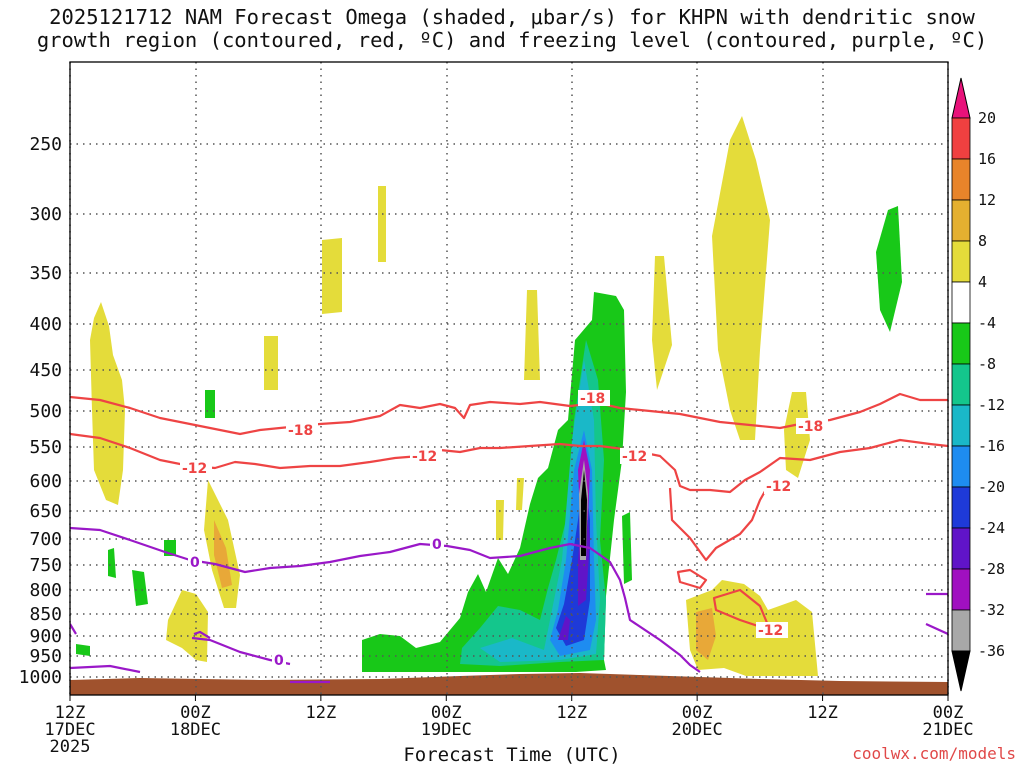  Describe the element at coordinates (987, 323) in the screenshot. I see `colorbar-label: -4` at that location.